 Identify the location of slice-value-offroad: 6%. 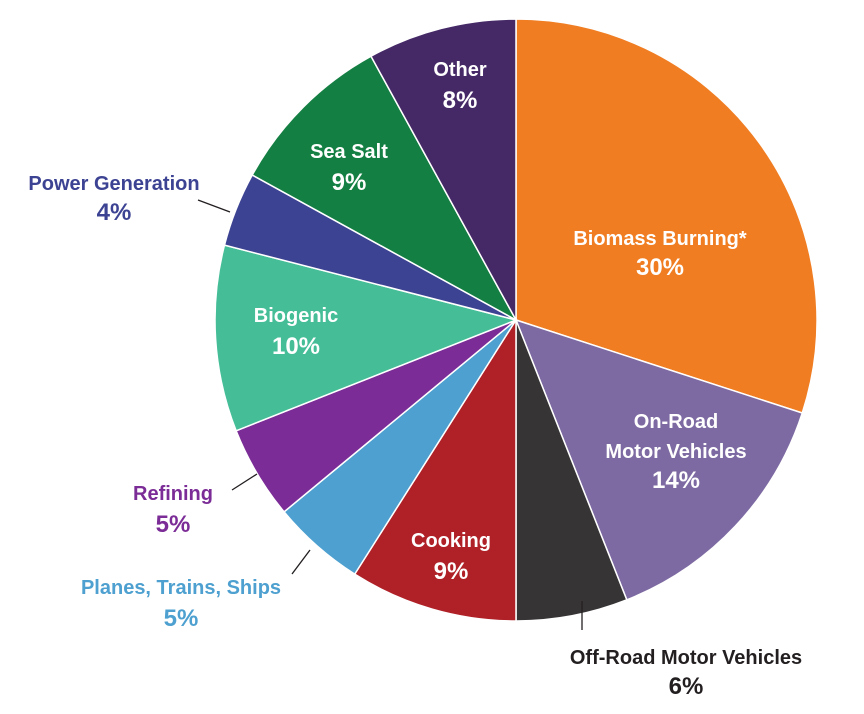
(686, 686).